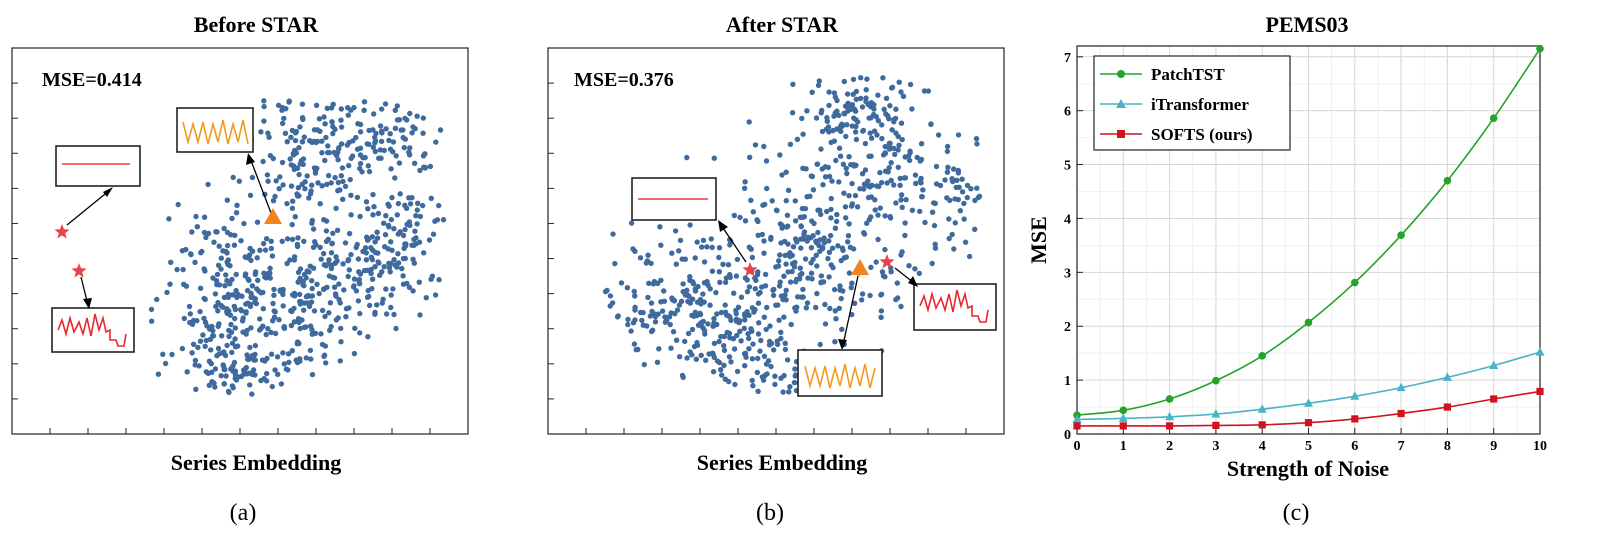 The height and width of the screenshot is (552, 1620). Describe the element at coordinates (92, 80) in the screenshot. I see `panel-a-mse-annotation: MSE=0.414` at that location.